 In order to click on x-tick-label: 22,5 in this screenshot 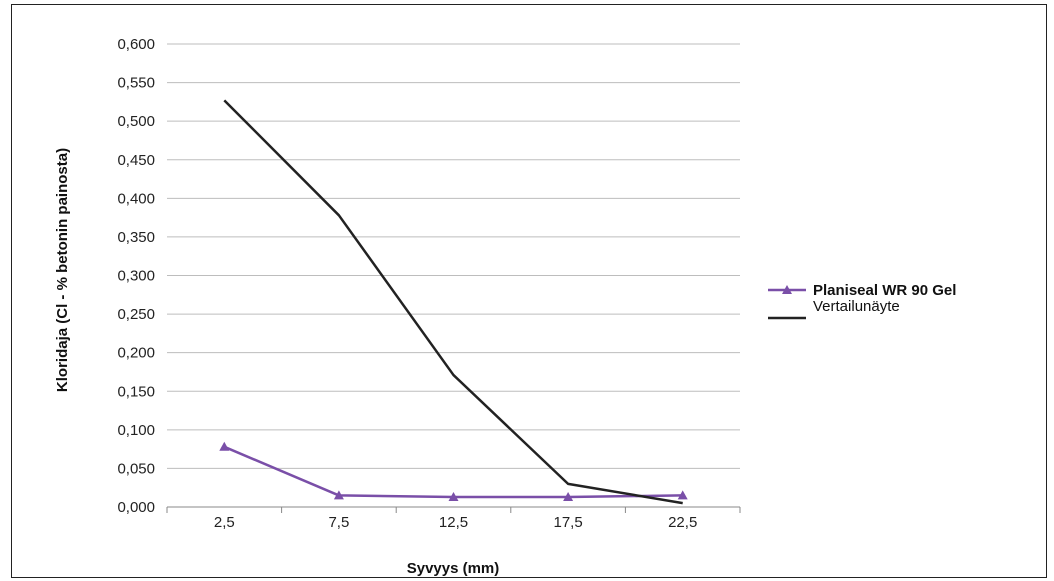, I will do `click(682, 522)`.